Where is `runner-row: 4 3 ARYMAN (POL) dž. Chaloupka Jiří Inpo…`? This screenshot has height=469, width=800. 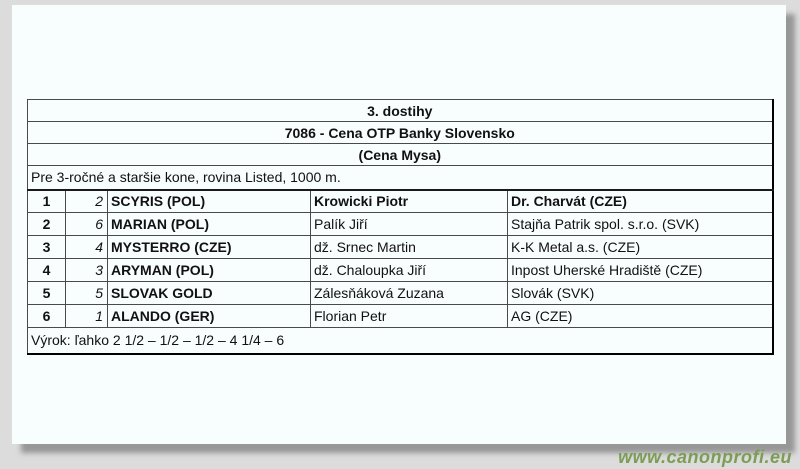
runner-row: 4 3 ARYMAN (POL) dž. Chaloupka Jiří Inpo… is located at coordinates (400, 270).